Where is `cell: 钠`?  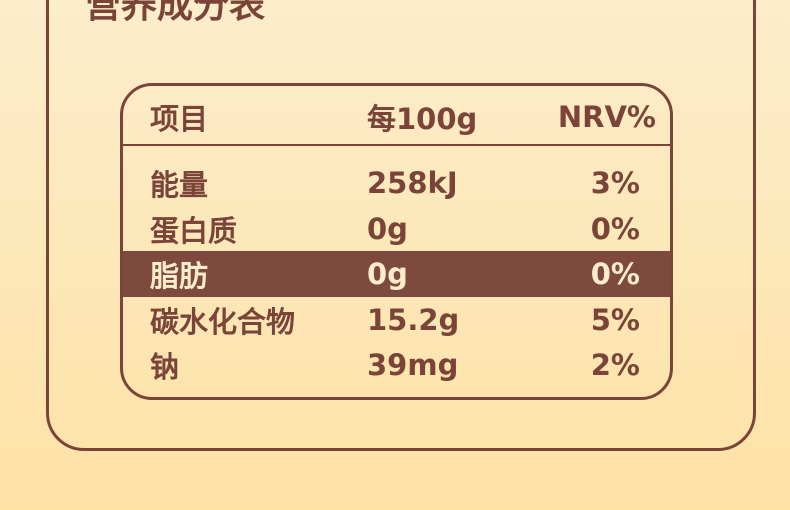
cell: 钠 is located at coordinates (165, 367).